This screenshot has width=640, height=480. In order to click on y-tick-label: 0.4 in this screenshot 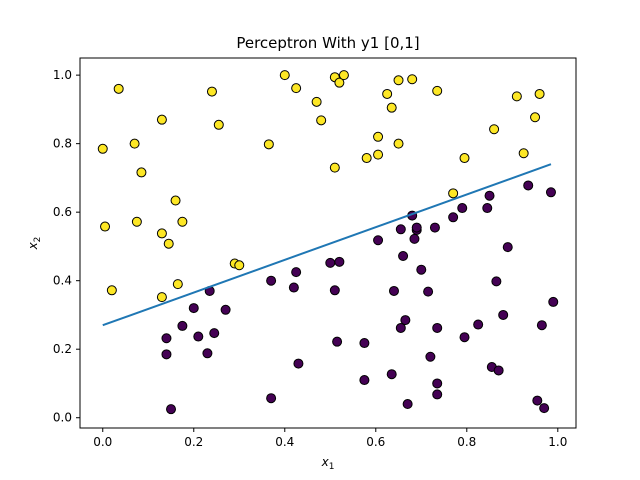, I will do `click(62, 281)`.